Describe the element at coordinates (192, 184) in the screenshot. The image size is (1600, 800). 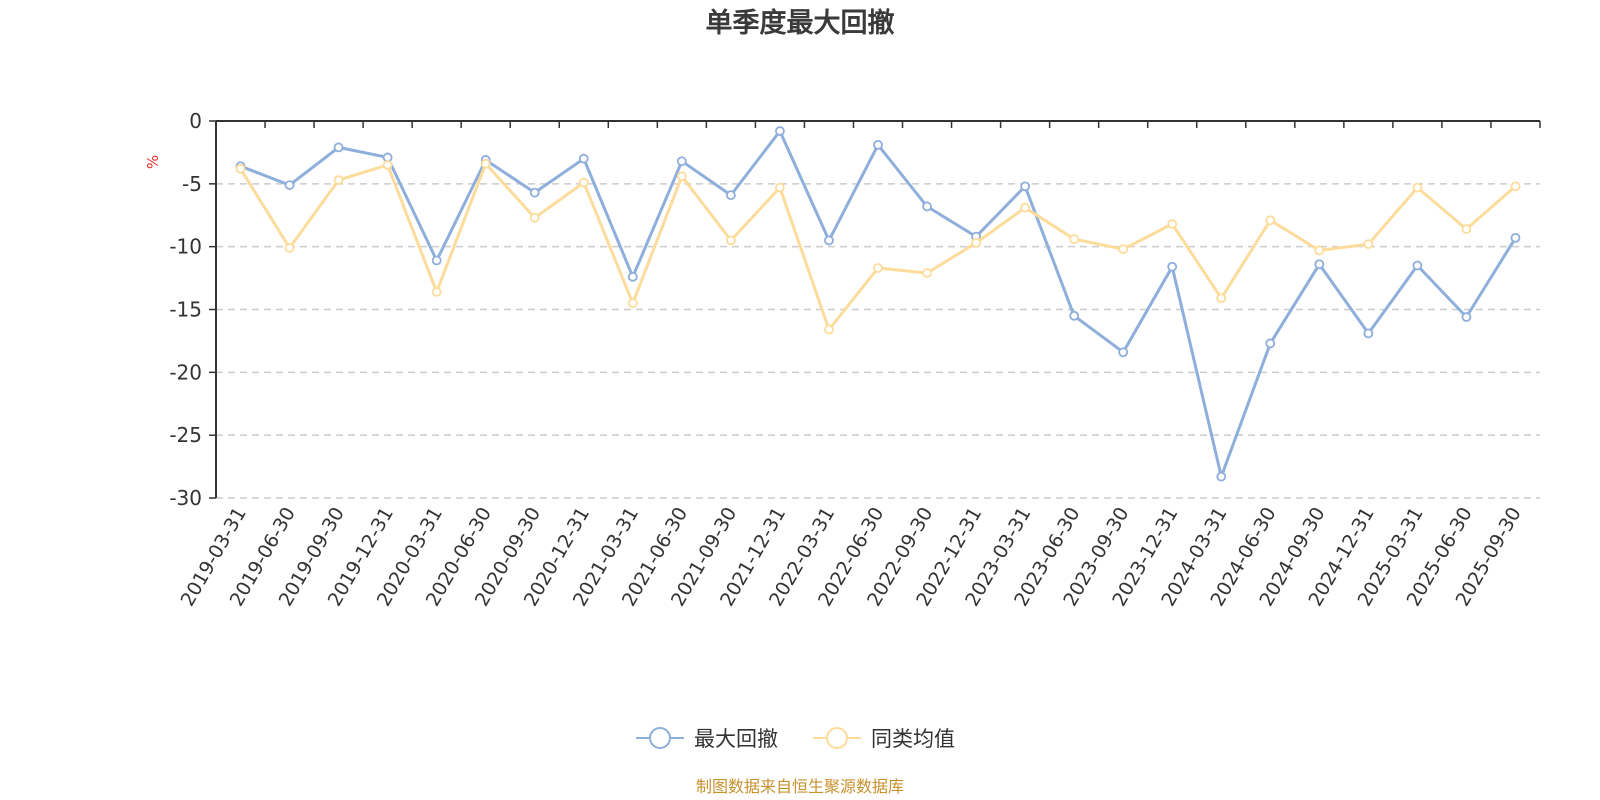
I see `y-tick-label: -5` at that location.